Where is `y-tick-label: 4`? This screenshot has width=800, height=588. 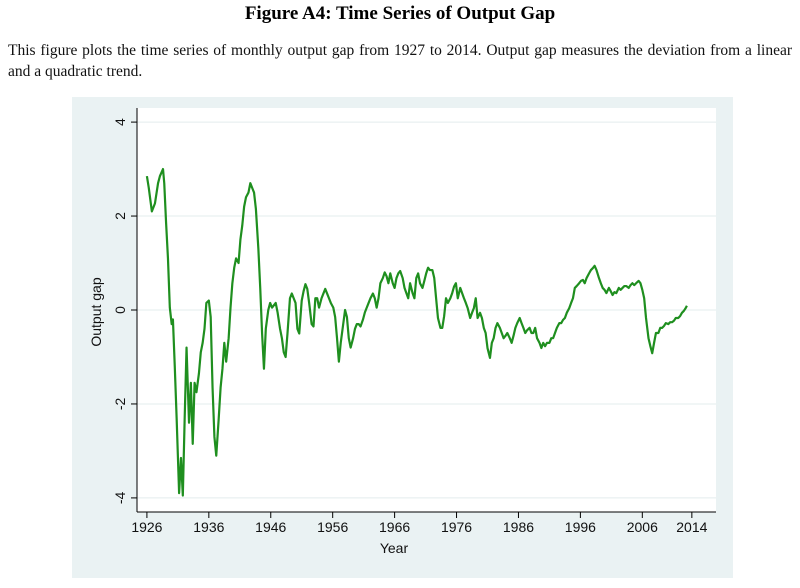
y-tick-label: 4 is located at coordinates (120, 122).